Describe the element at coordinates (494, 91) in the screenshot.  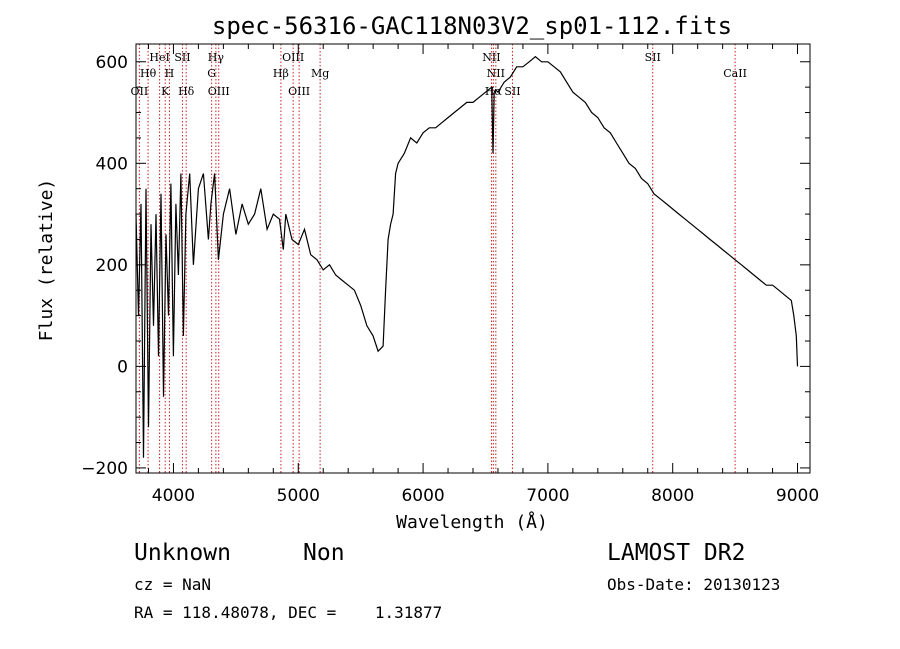
I see `line-marker-label: Hα` at that location.